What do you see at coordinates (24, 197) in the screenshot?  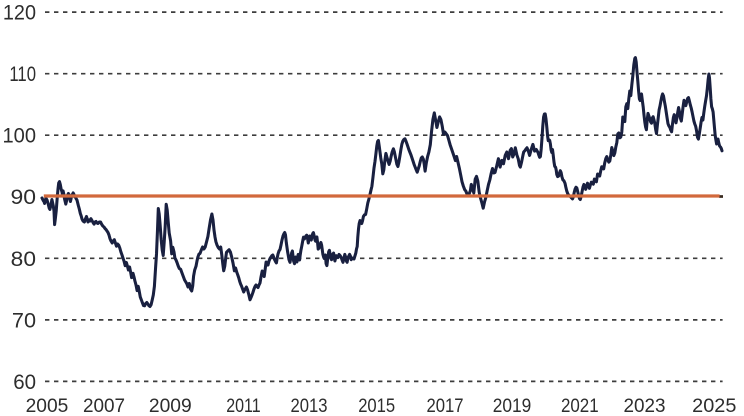 I see `svg-text: 90` at bounding box center [24, 197].